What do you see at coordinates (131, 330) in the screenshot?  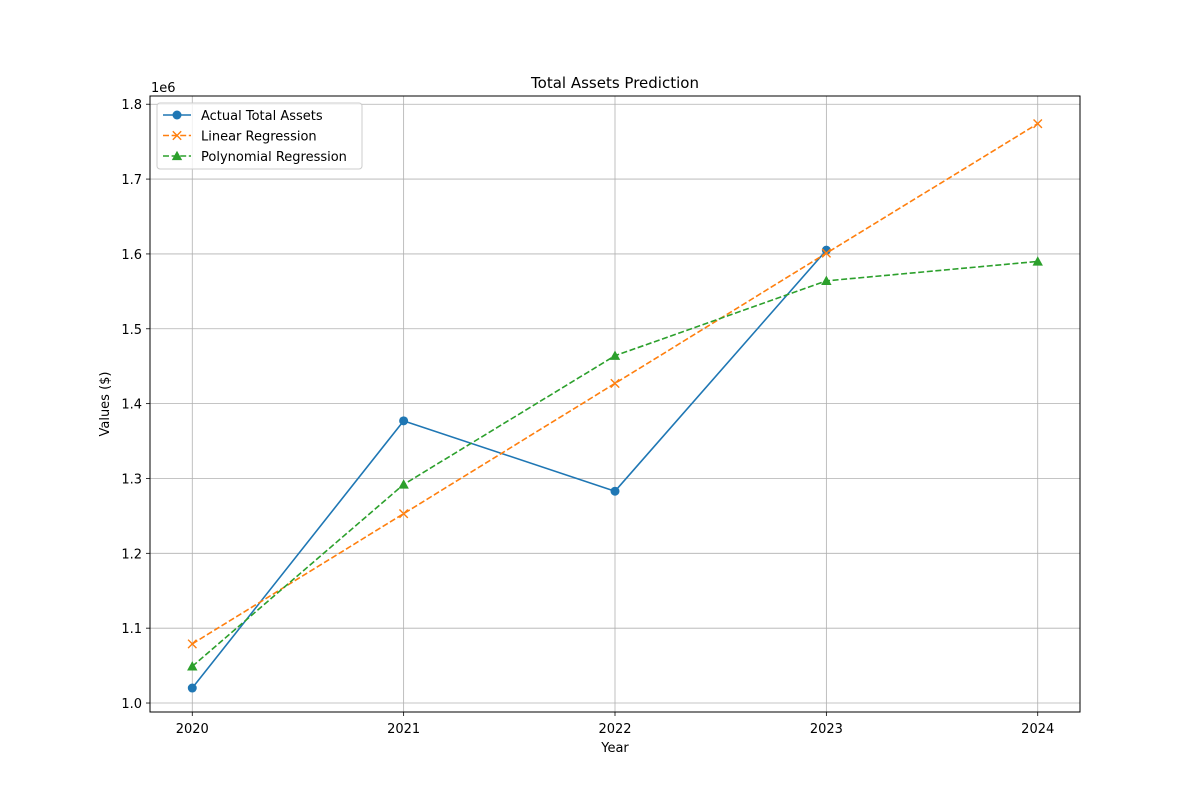 I see `y-tick-label: 1.5` at bounding box center [131, 330].